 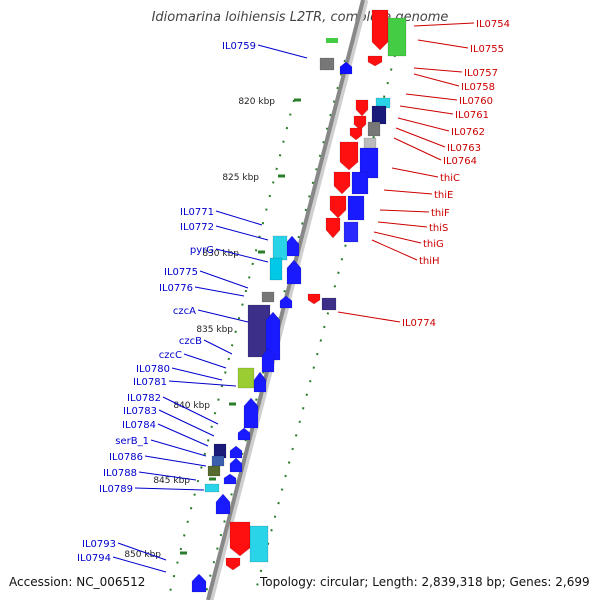 What do you see at coordinates (493, 24) in the screenshot?
I see `right-gene-label: IL0754` at bounding box center [493, 24].